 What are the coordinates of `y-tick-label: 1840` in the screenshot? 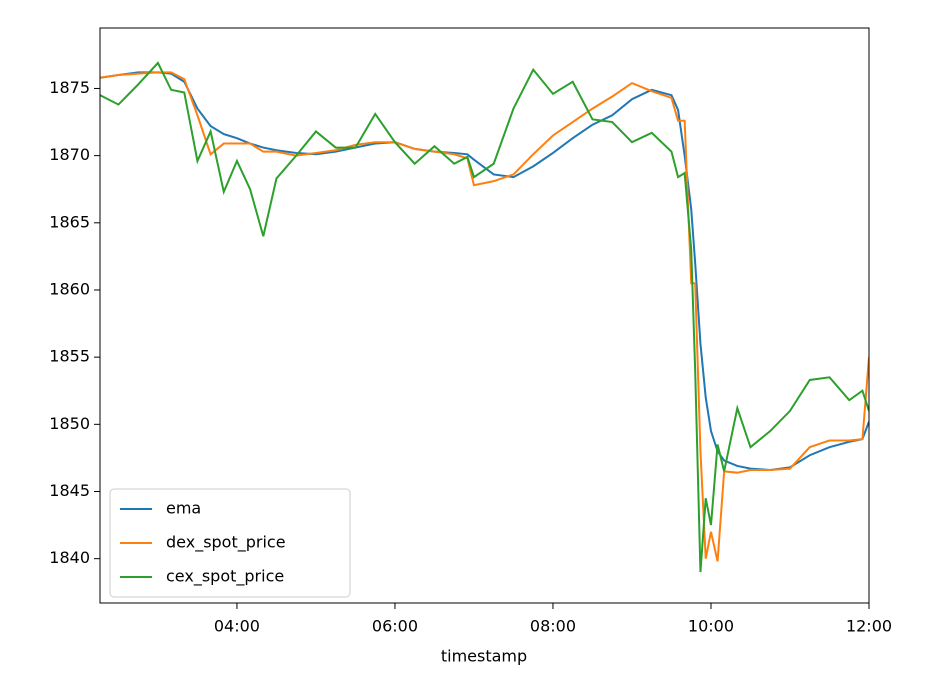 It's located at (69, 557).